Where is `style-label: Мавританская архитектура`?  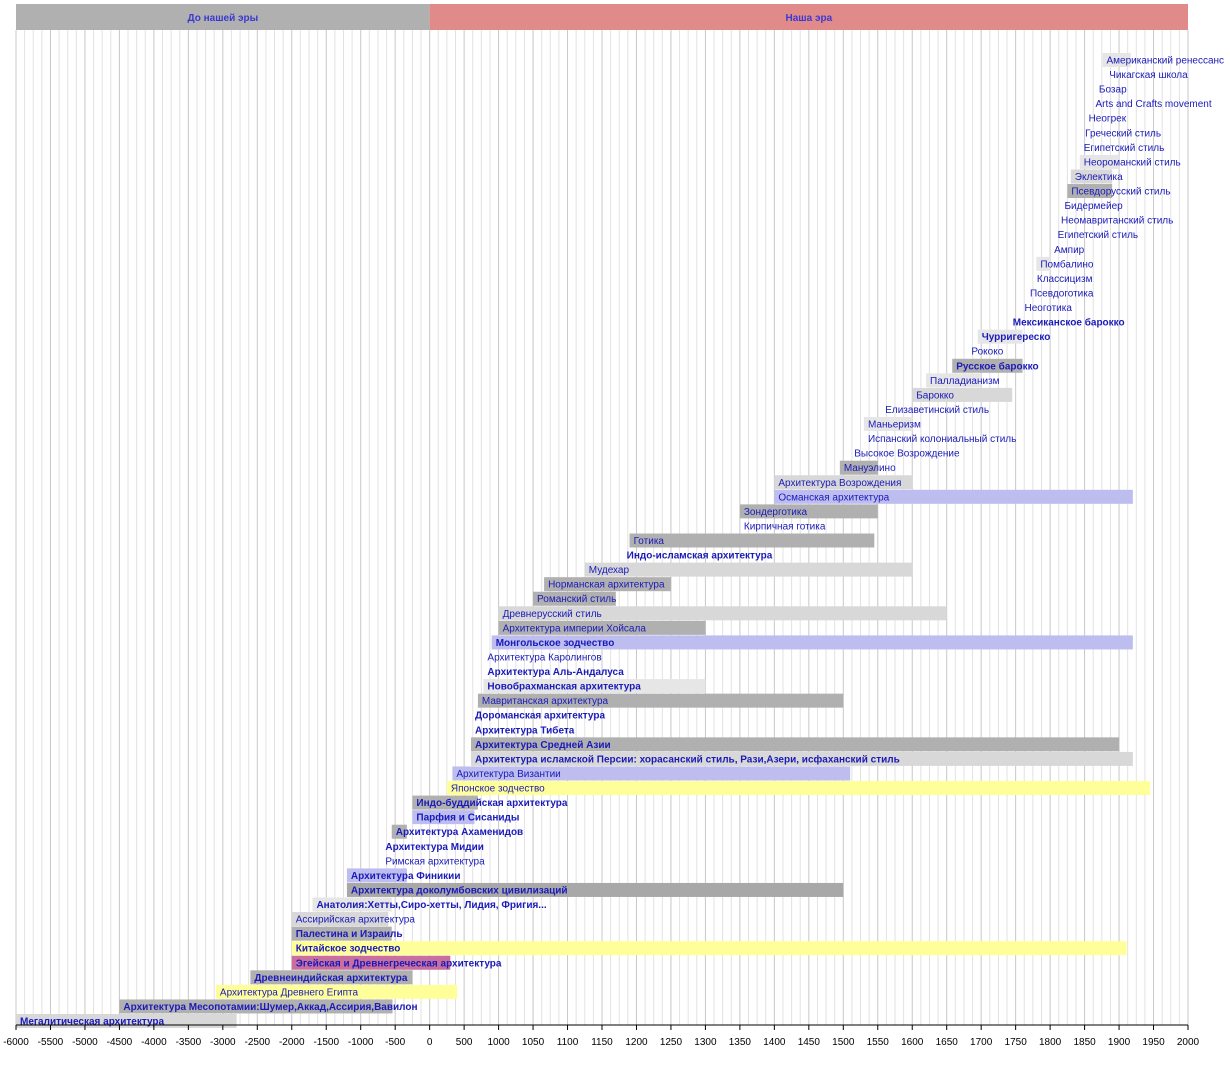
style-label: Мавританская архитектура is located at coordinates (545, 701).